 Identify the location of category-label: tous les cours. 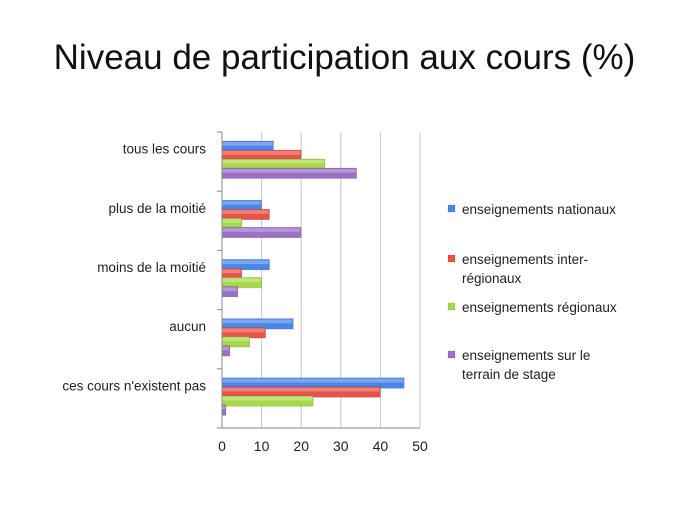
(165, 149).